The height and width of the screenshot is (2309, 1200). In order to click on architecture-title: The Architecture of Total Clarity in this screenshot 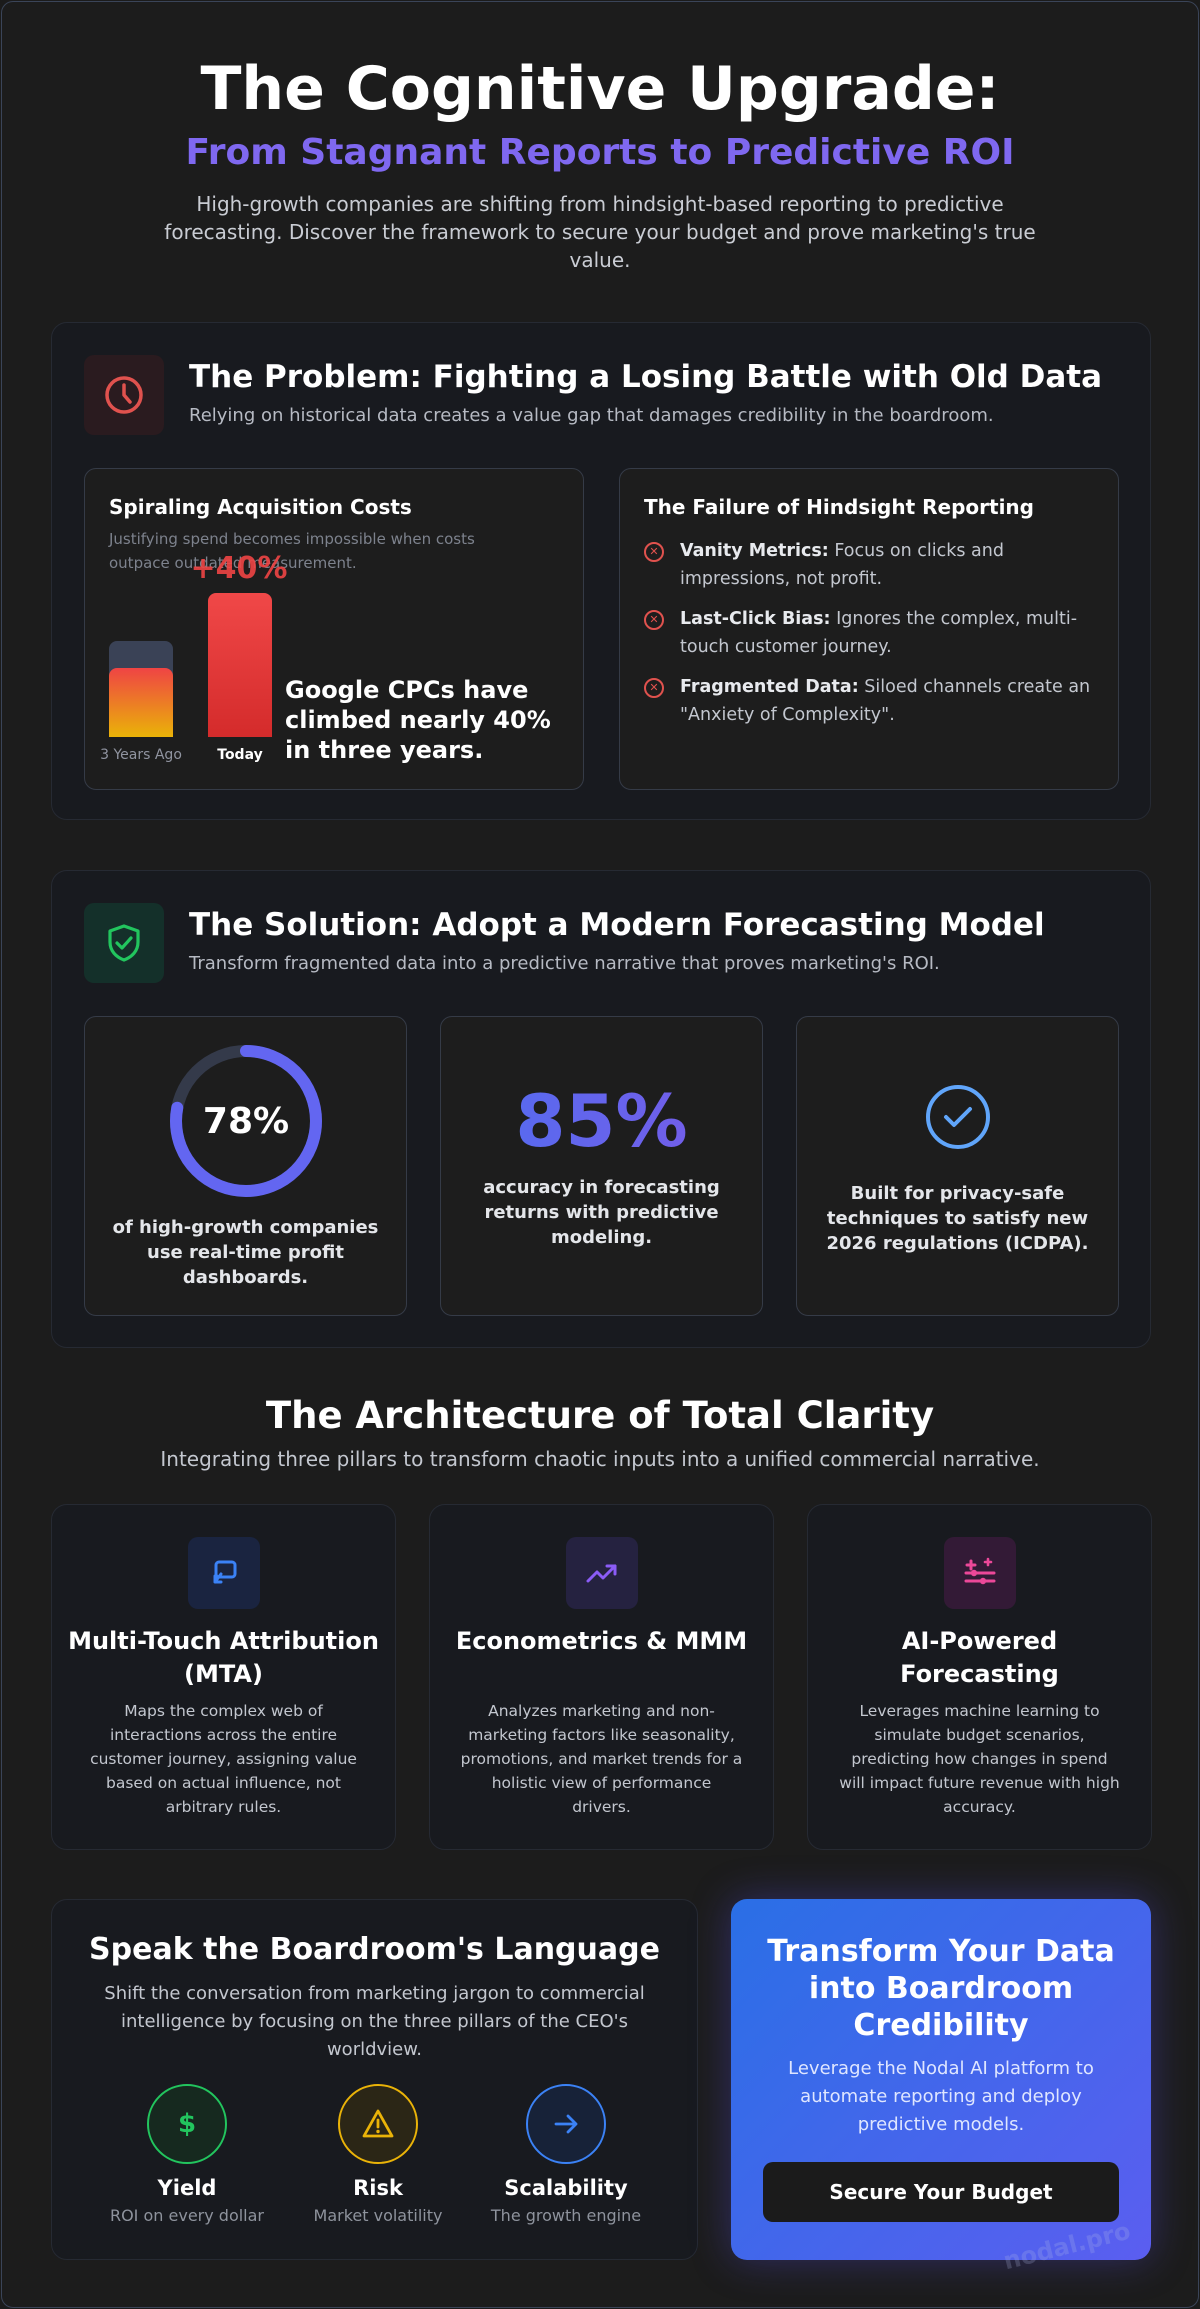, I will do `click(600, 1415)`.